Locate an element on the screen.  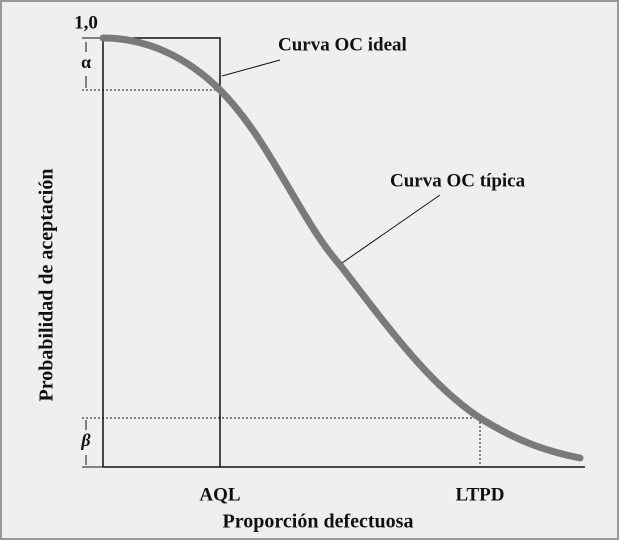
y-axis-label: Probabilidad de aceptación is located at coordinates (47, 285).